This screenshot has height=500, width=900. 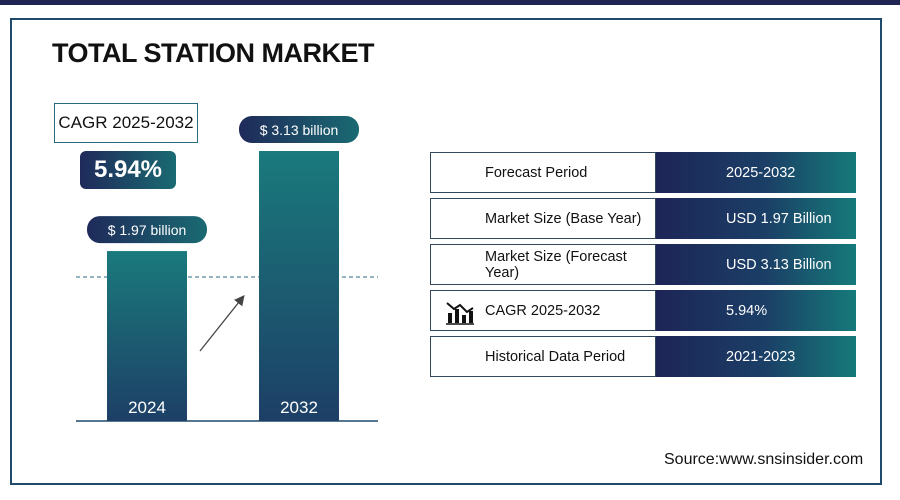 I want to click on table-row-label: Market Size (Forecast Year), so click(x=543, y=264).